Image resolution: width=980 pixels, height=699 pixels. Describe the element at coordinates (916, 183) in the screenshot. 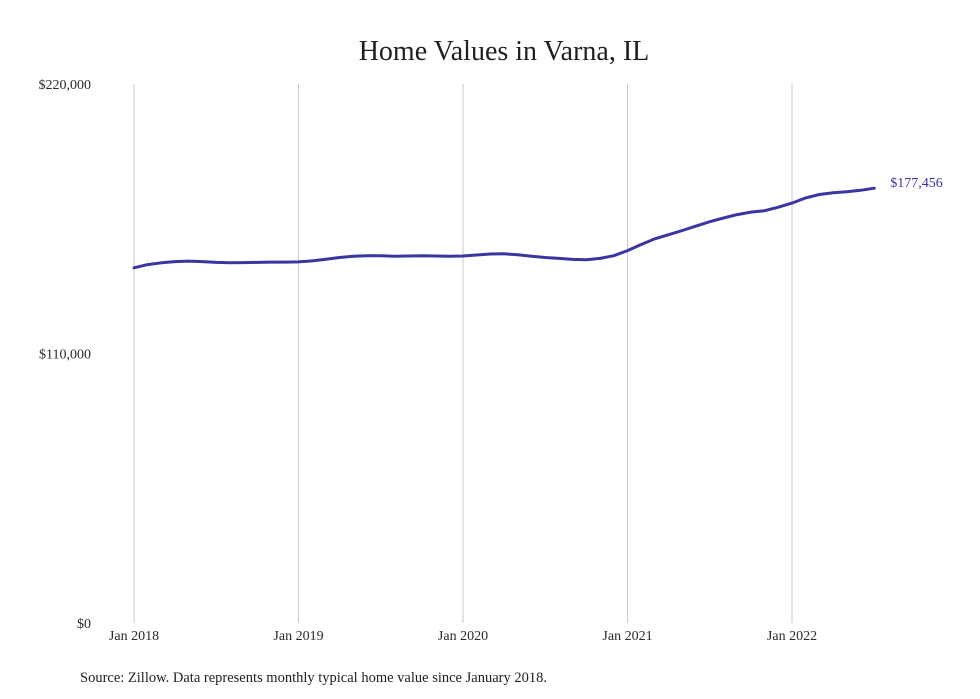

I see `end-value-label: $177,456` at that location.